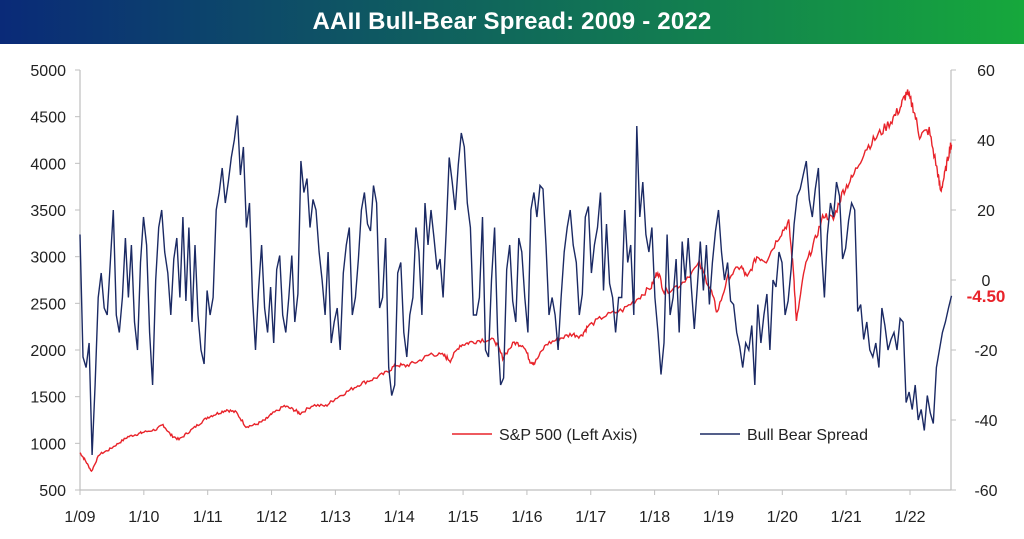  What do you see at coordinates (986, 281) in the screenshot?
I see `right-tick-label: 0` at bounding box center [986, 281].